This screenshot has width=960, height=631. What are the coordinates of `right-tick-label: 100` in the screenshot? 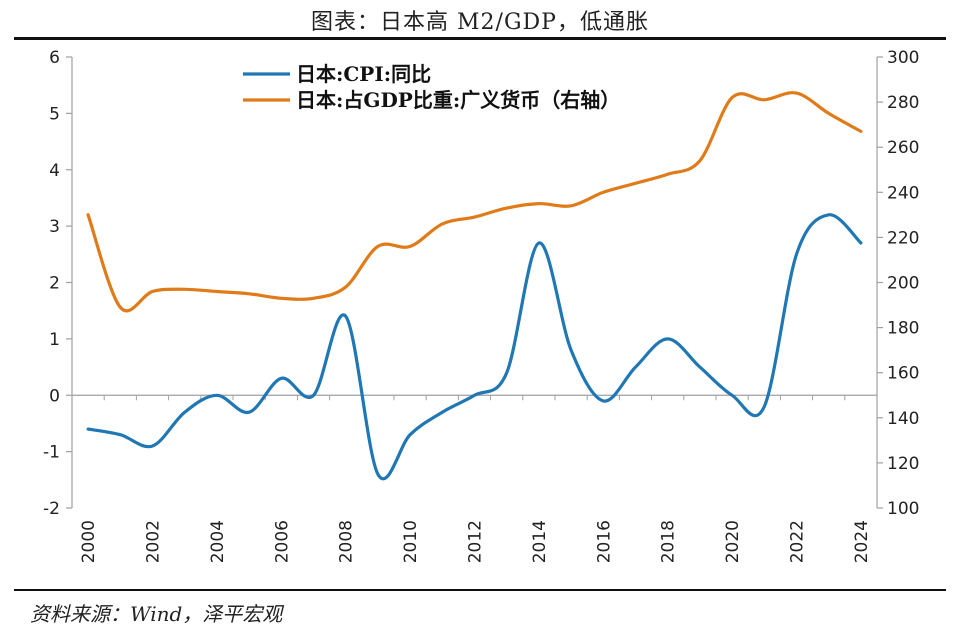 It's located at (903, 509).